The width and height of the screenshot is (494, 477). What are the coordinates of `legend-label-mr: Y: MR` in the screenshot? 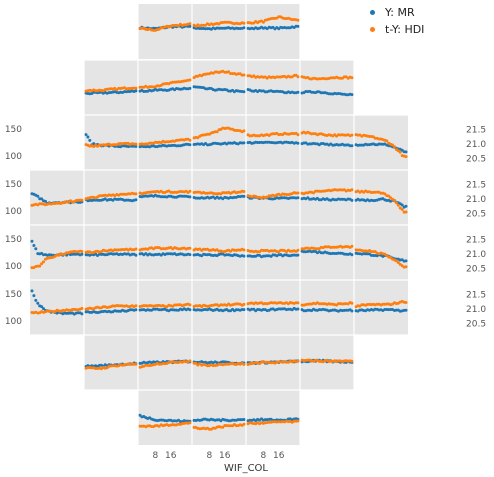 It's located at (400, 12).